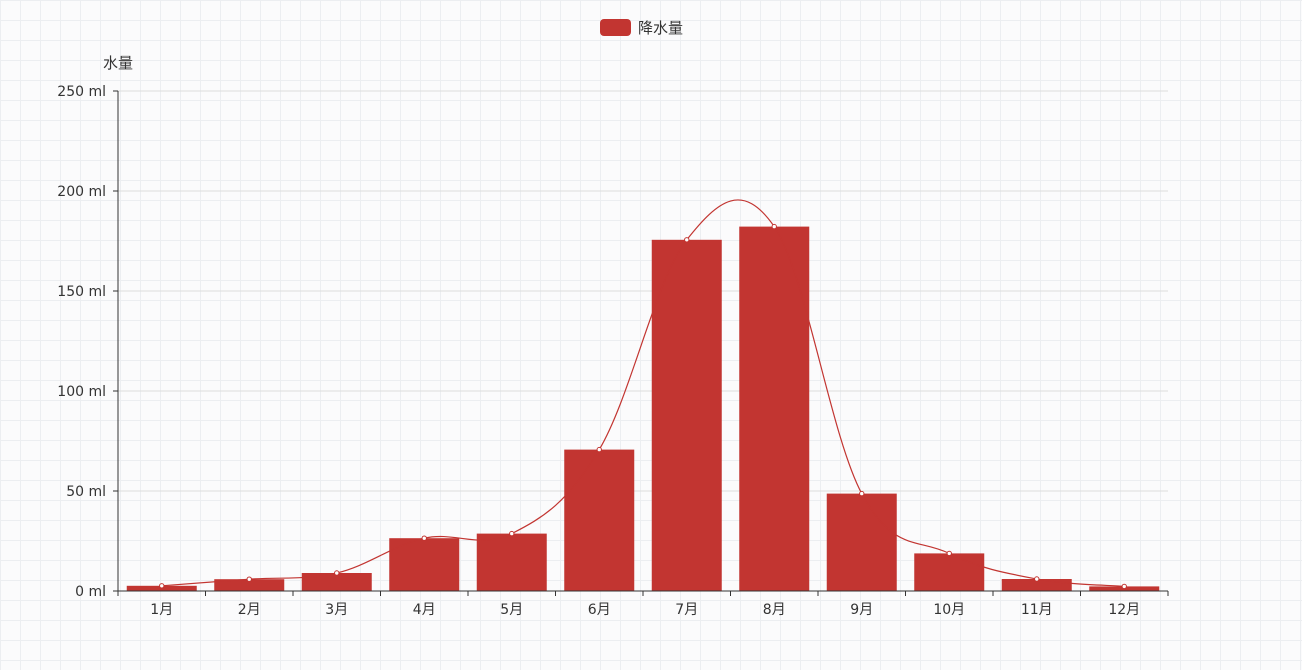  I want to click on y-tick-label: 250 ml, so click(81, 92).